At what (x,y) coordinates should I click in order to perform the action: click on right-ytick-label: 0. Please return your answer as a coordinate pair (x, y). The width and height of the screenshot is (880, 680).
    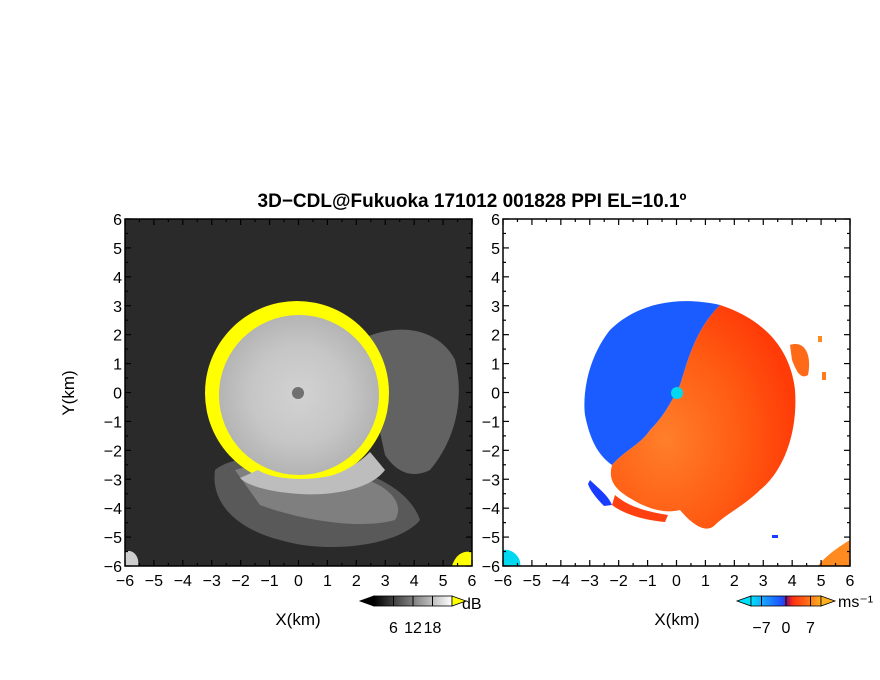
    Looking at the image, I should click on (495, 394).